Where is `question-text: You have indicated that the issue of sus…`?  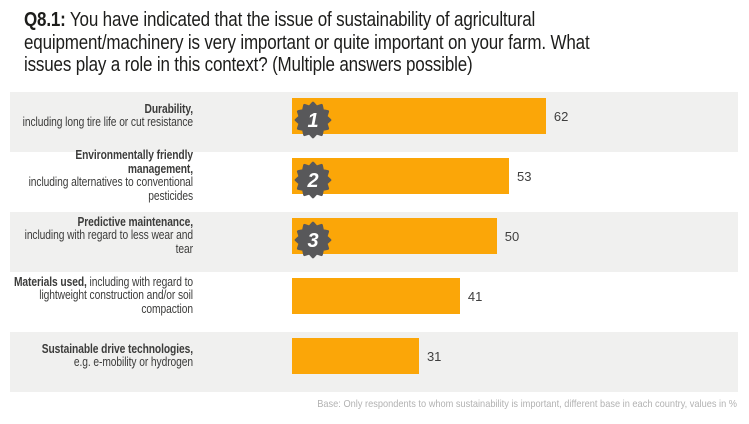
question-text: You have indicated that the issue of sus… is located at coordinates (307, 42).